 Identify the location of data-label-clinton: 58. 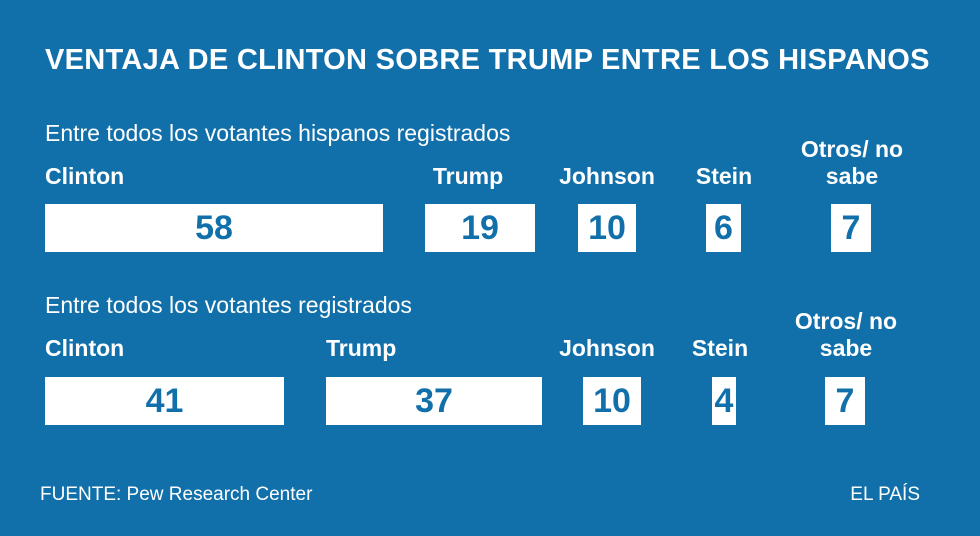
(214, 227).